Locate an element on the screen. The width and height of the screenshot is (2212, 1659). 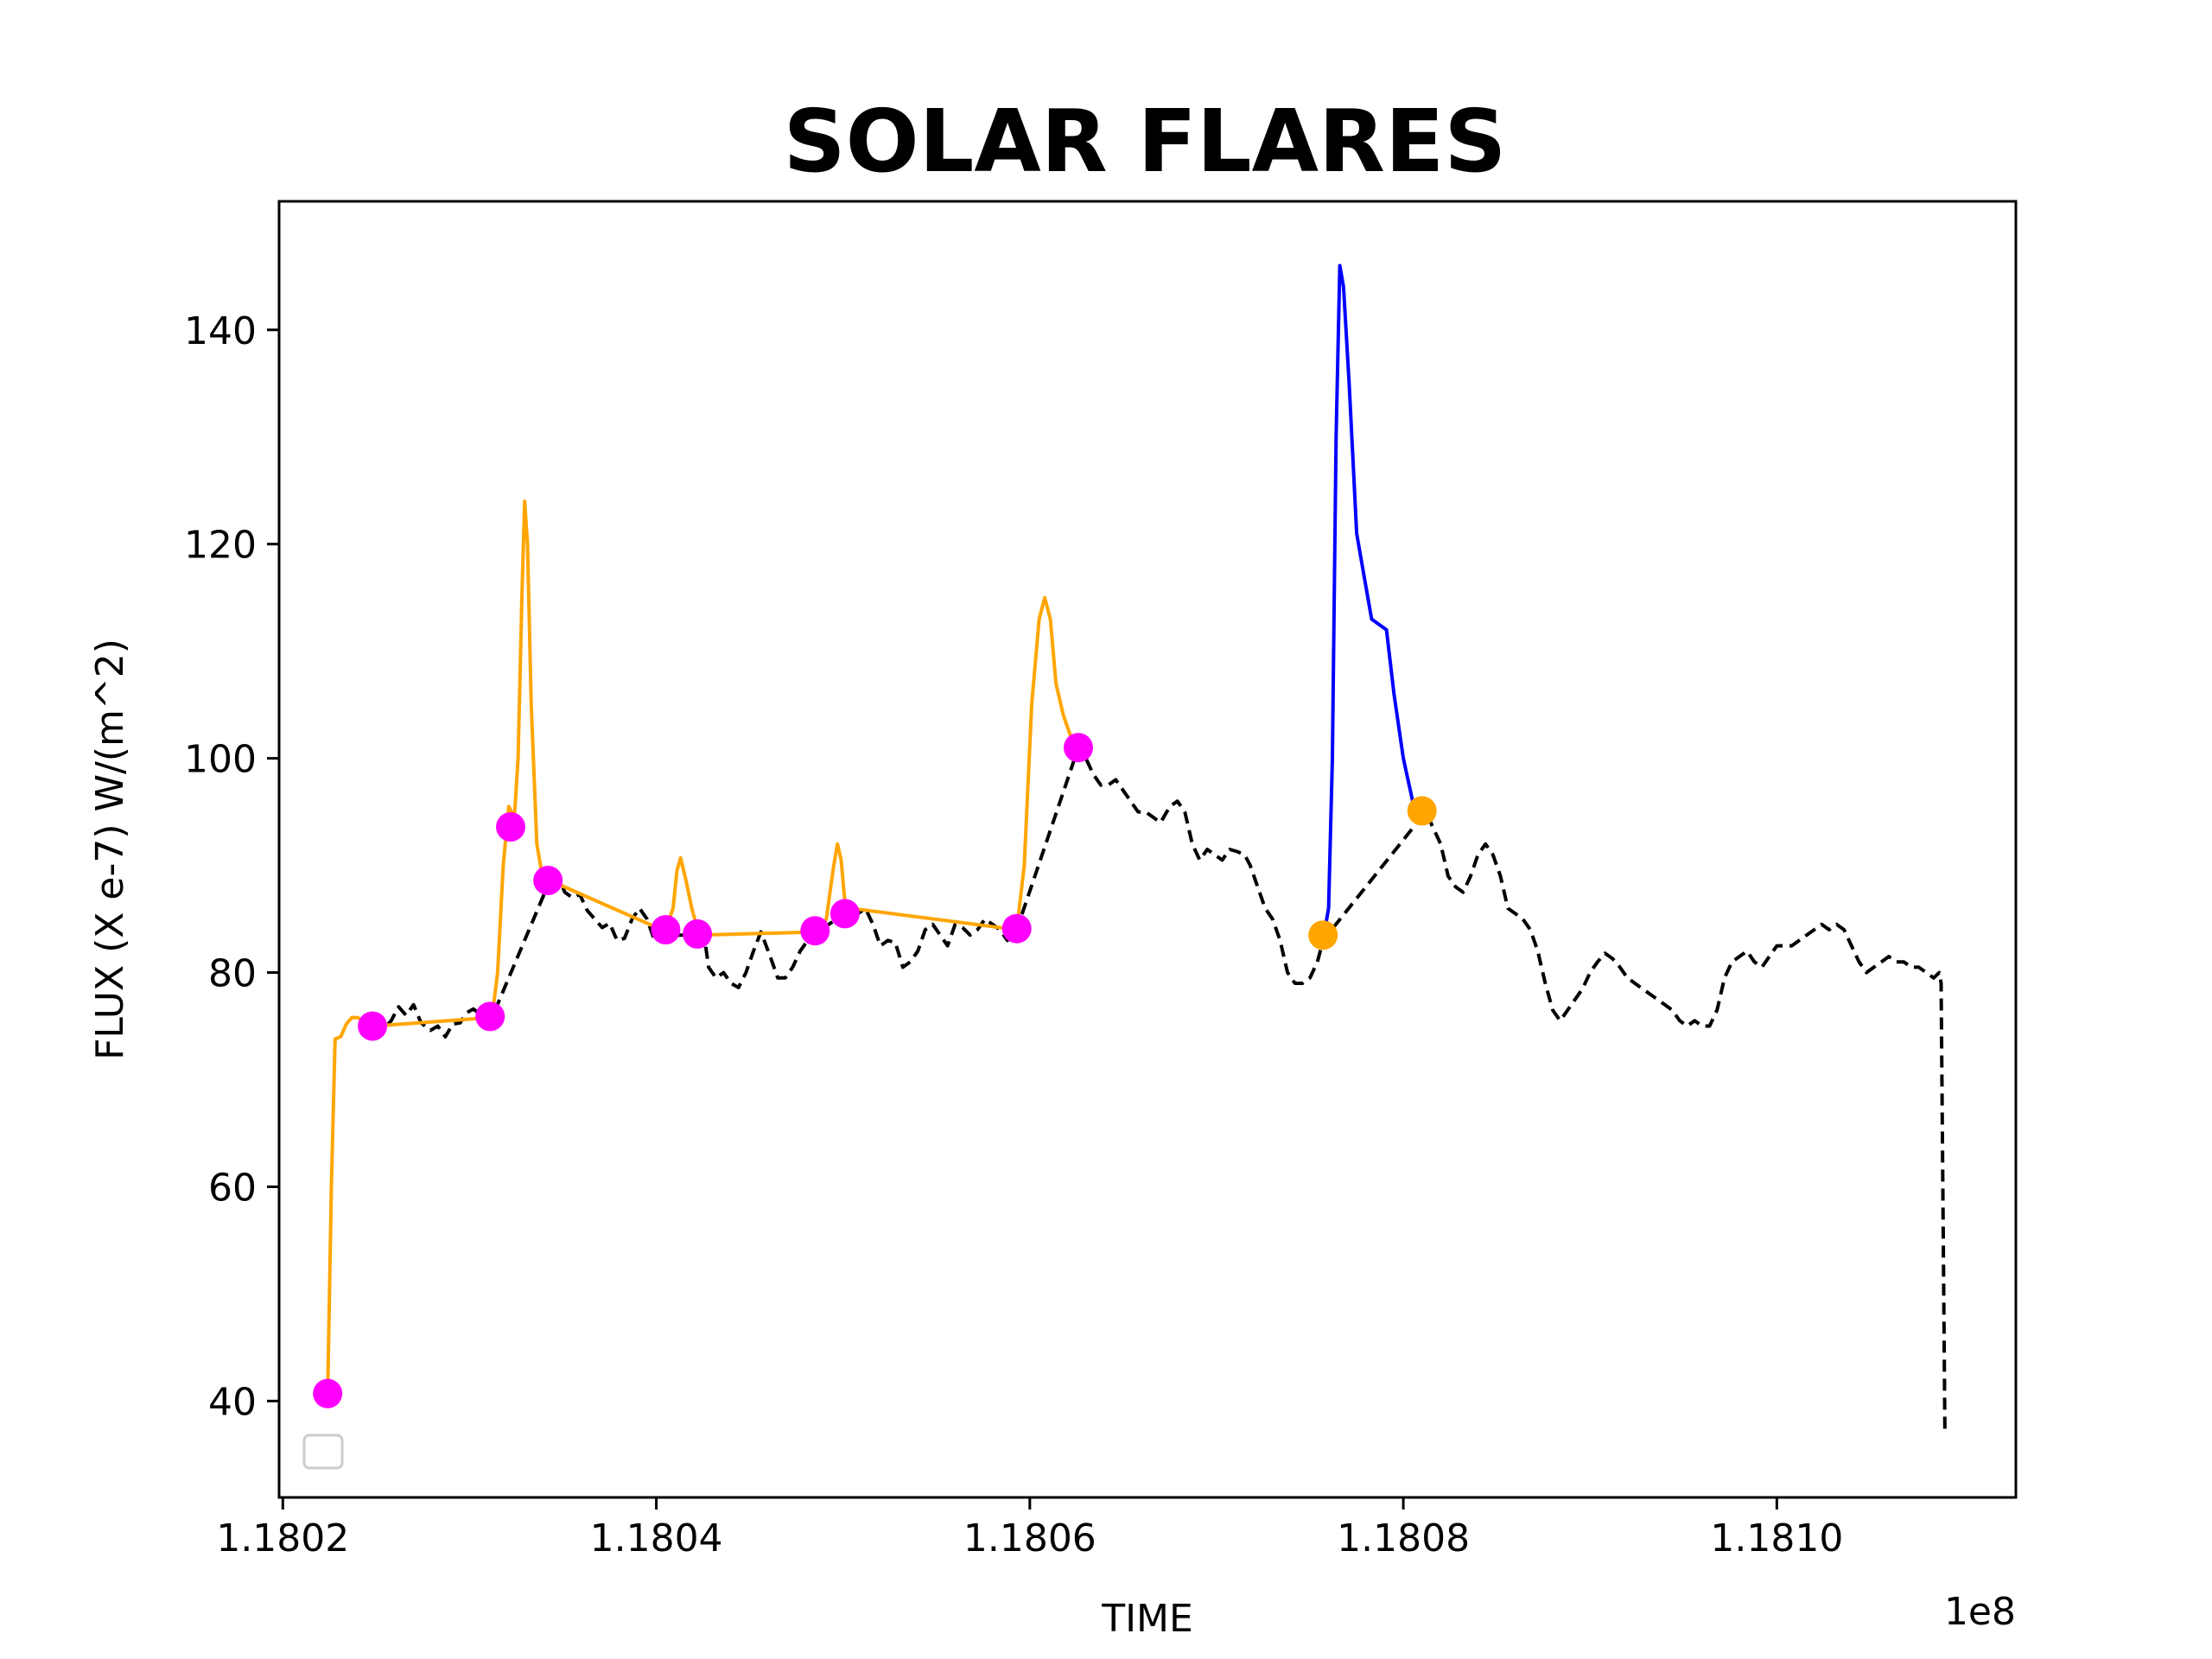
y-axis-label: FLUX (X e-7) W/(m^2) is located at coordinates (110, 849).